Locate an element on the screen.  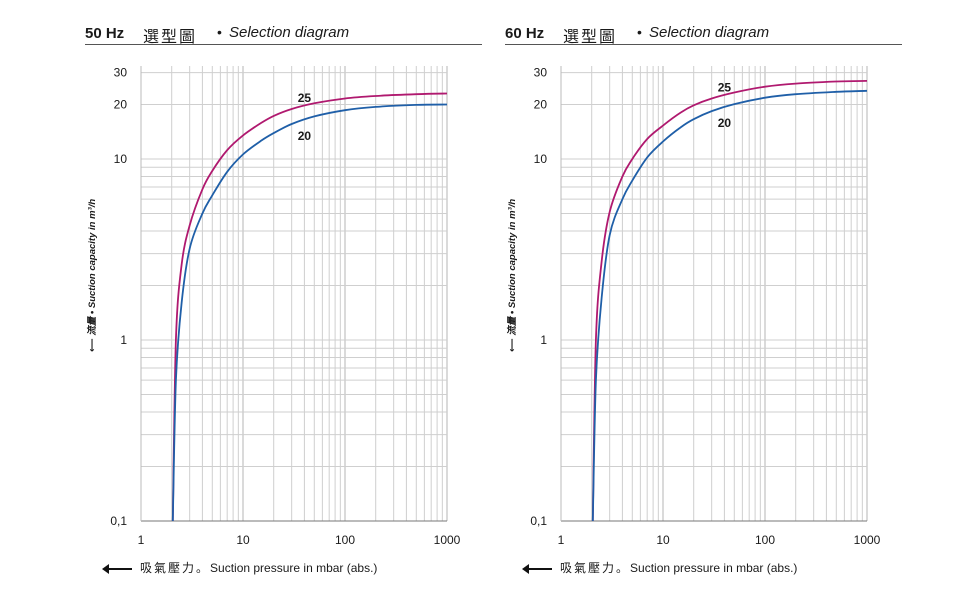
frequency-title: 60 Hz is located at coordinates (525, 33).